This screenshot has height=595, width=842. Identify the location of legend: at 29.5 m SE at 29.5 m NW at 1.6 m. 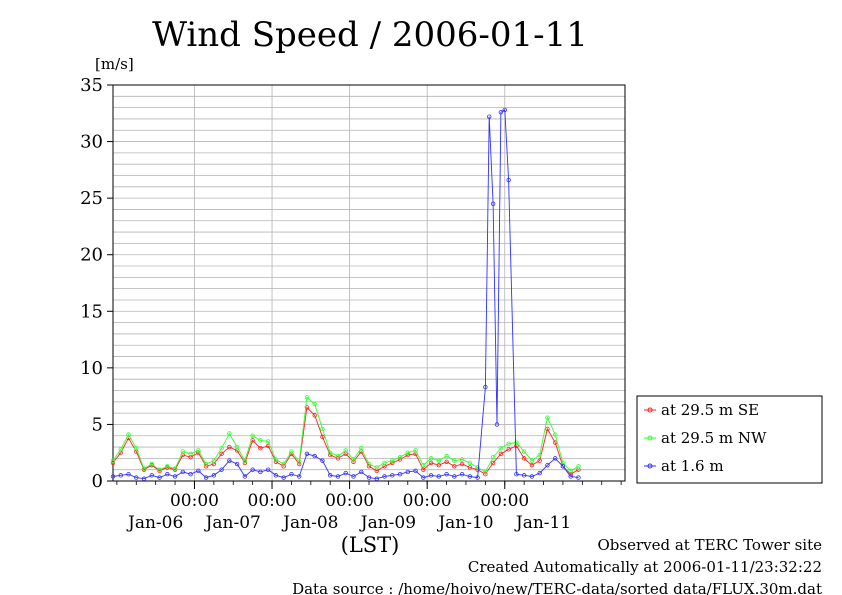
(729, 439).